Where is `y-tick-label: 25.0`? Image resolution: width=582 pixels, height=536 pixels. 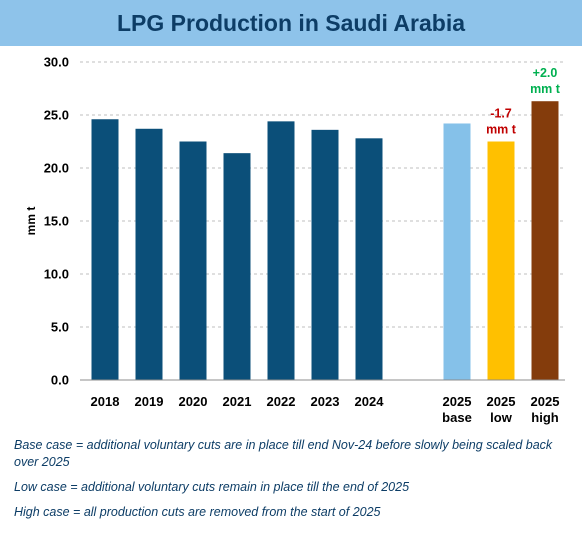 y-tick-label: 25.0 is located at coordinates (56, 115).